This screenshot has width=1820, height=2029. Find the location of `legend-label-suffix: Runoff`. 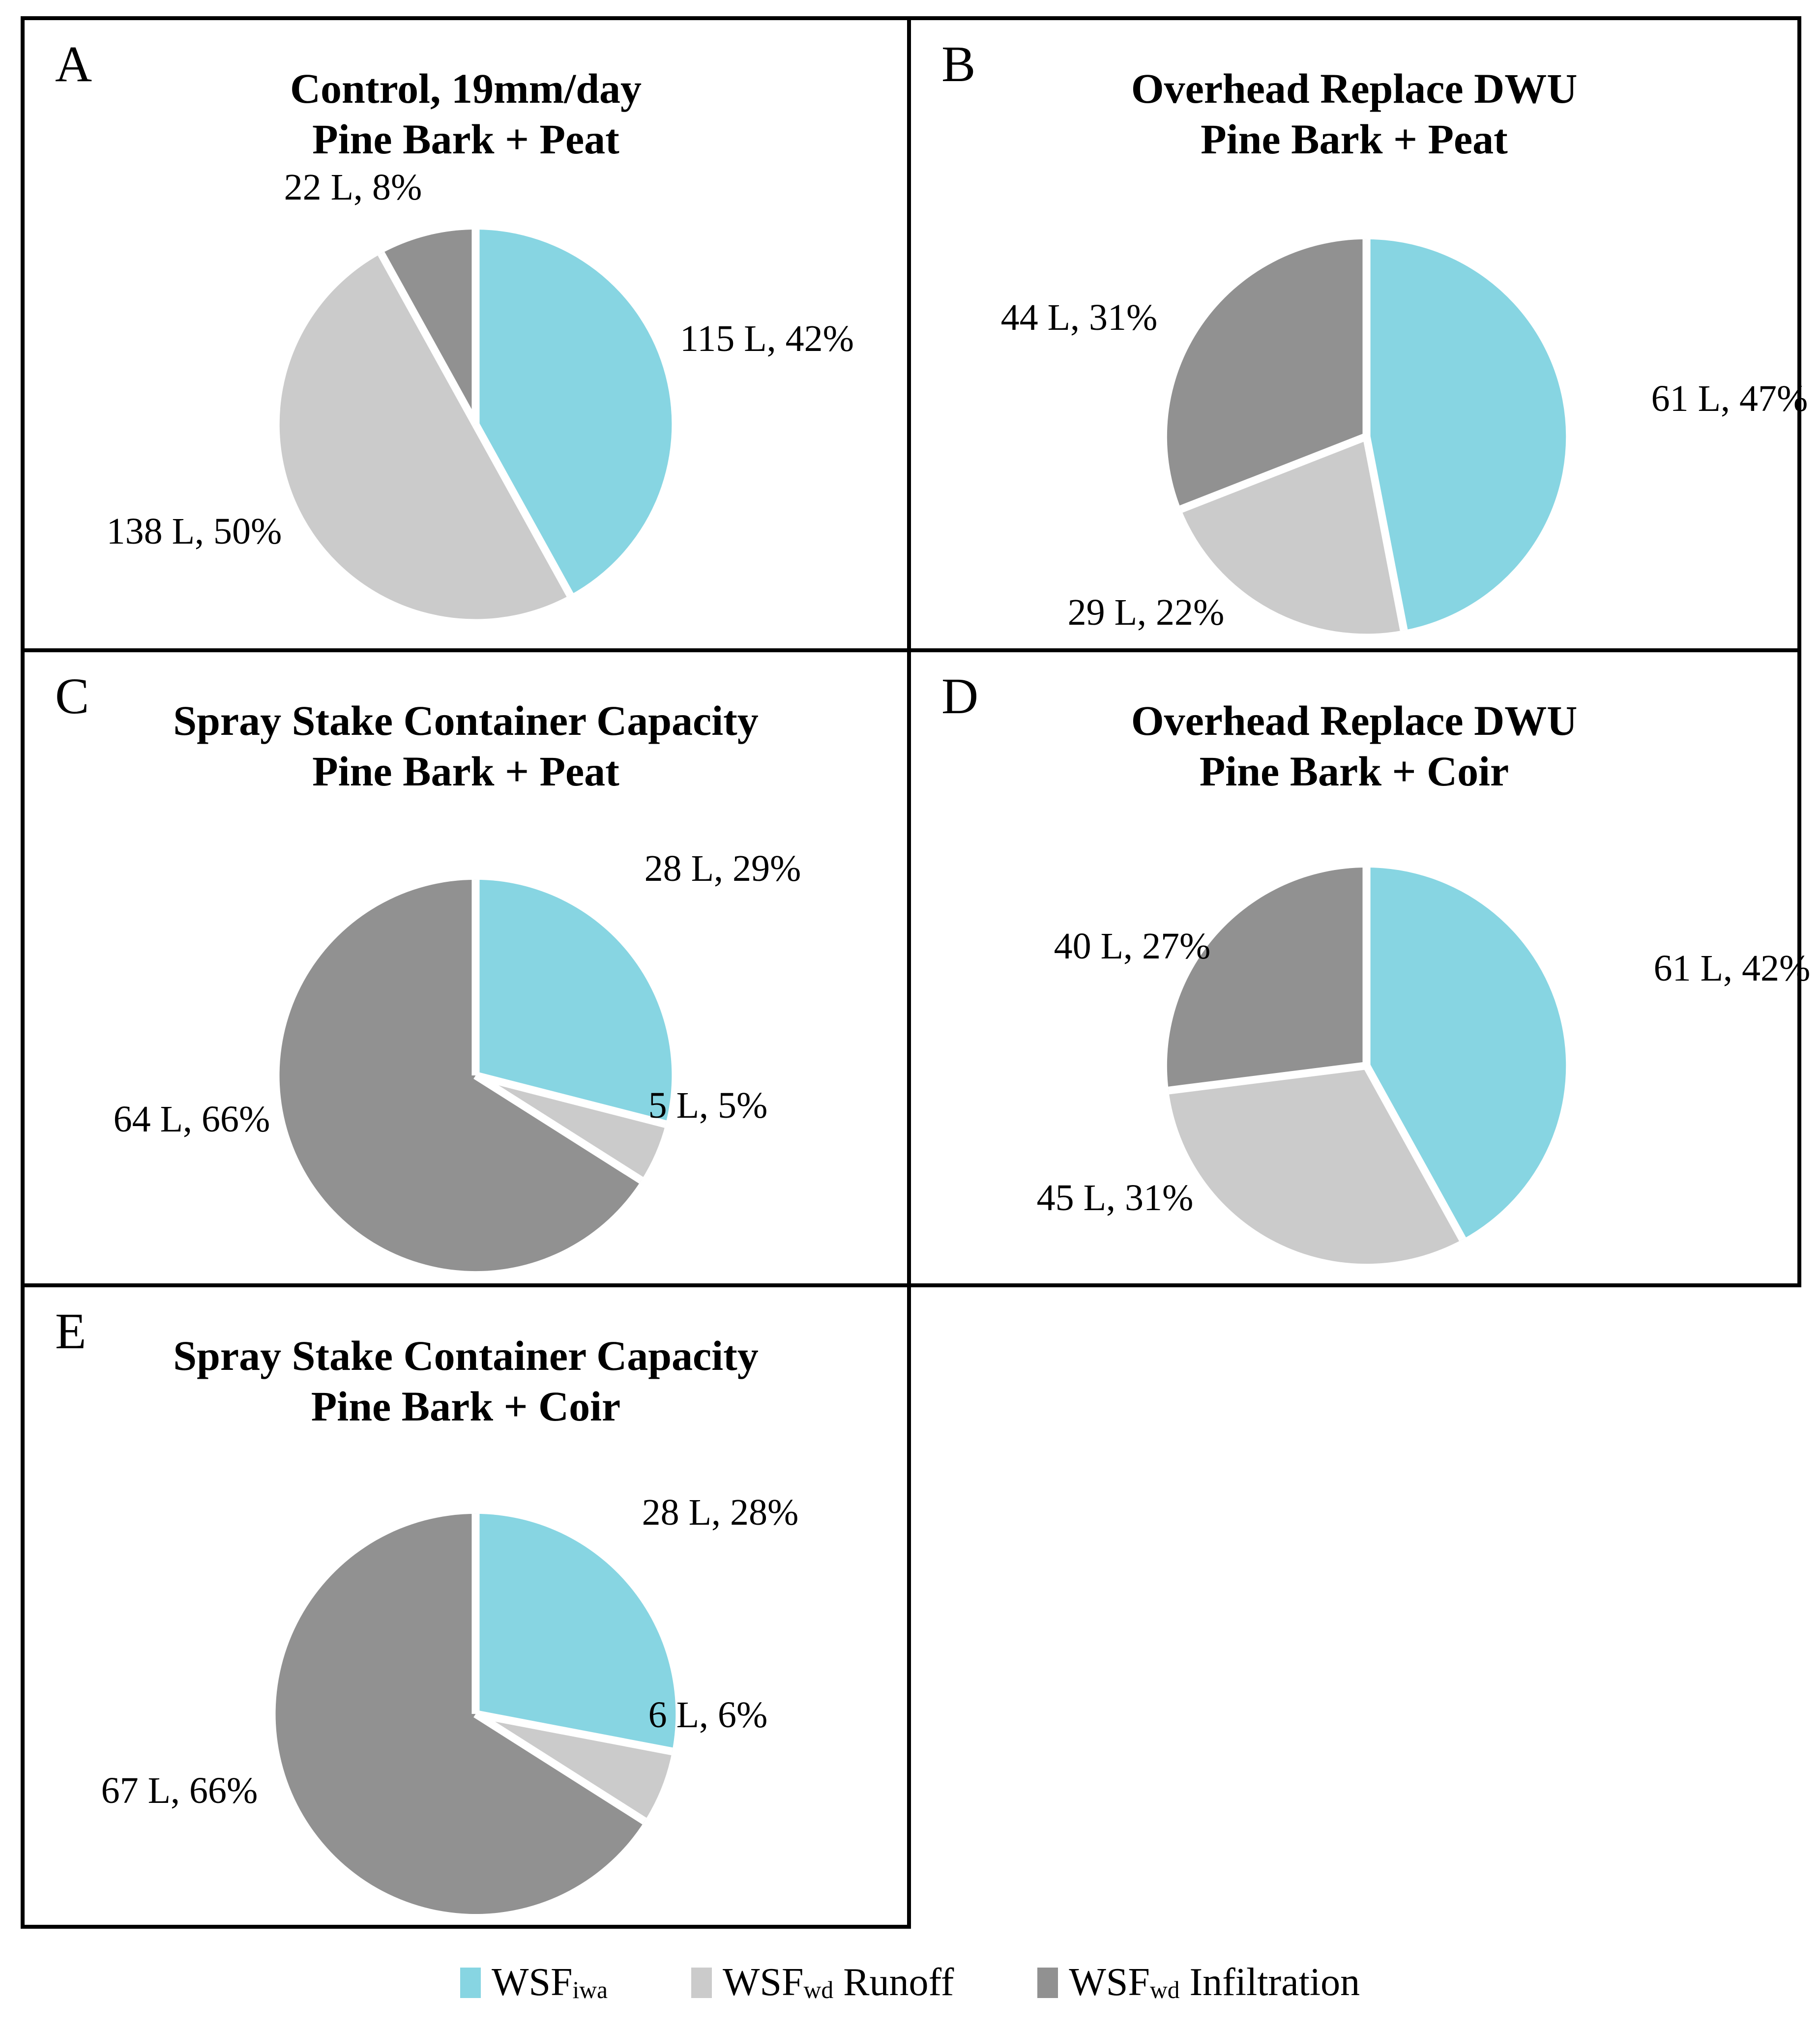

legend-label-suffix: Runoff is located at coordinates (893, 1982).